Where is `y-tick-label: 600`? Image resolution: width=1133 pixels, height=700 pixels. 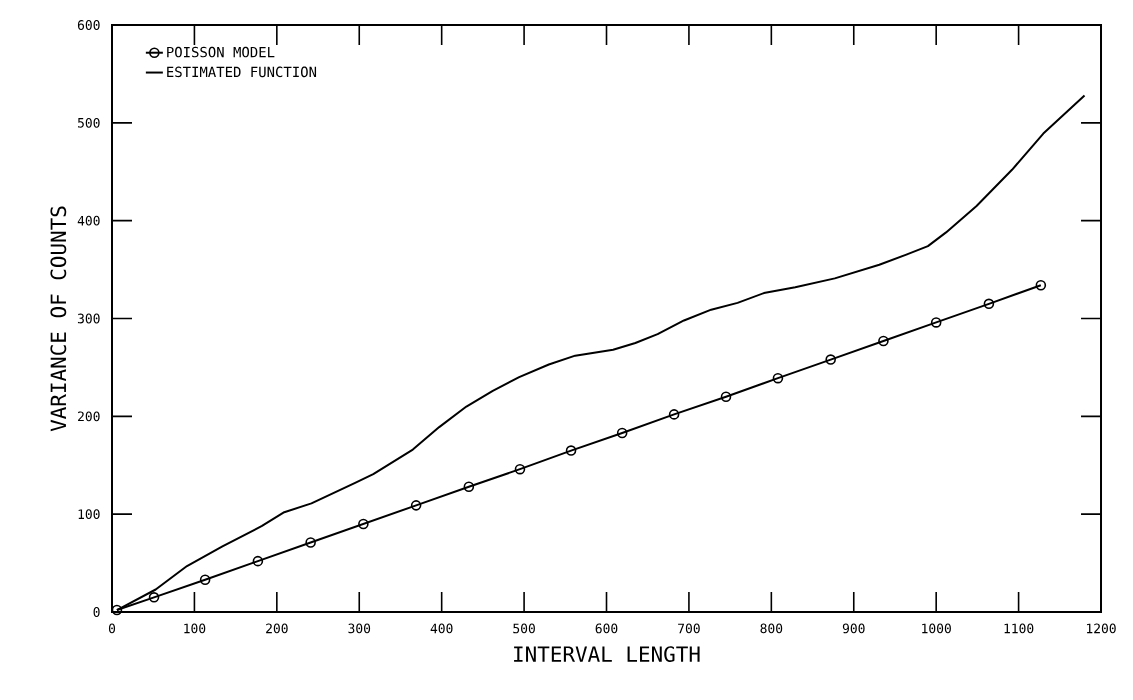 y-tick-label: 600 is located at coordinates (88, 25).